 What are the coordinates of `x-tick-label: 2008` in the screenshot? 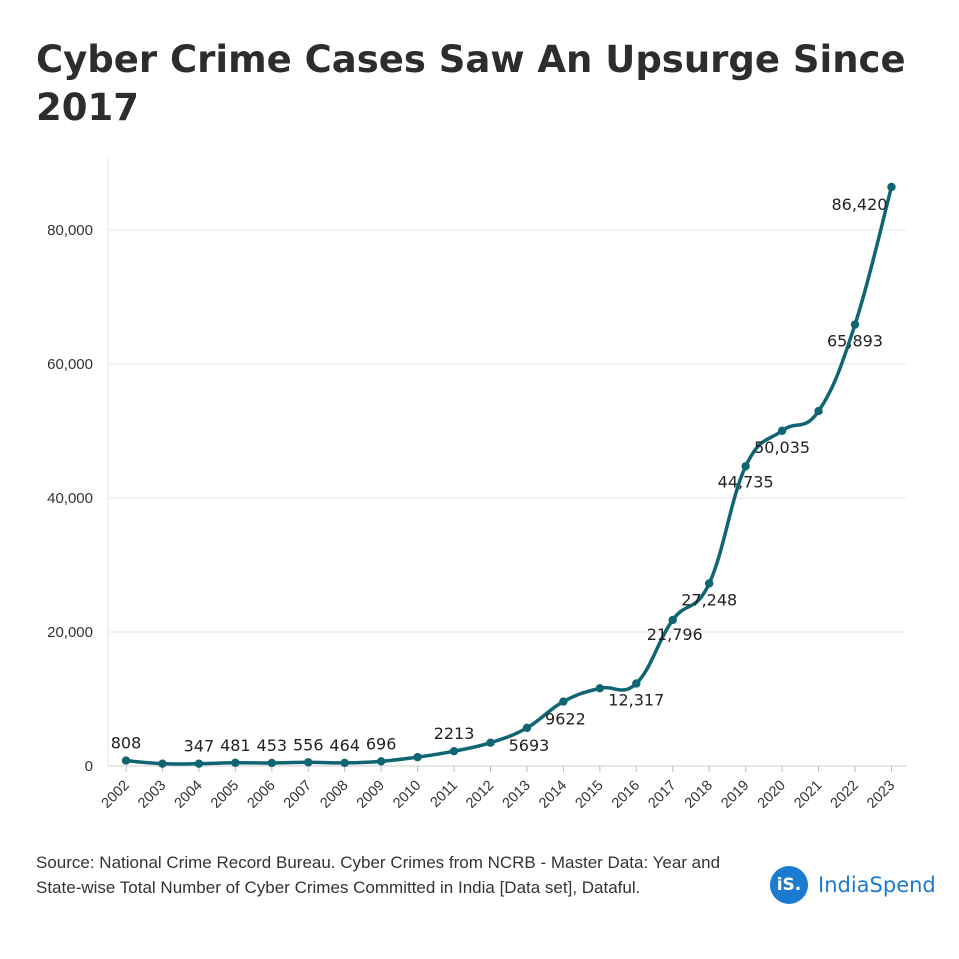 It's located at (334, 795).